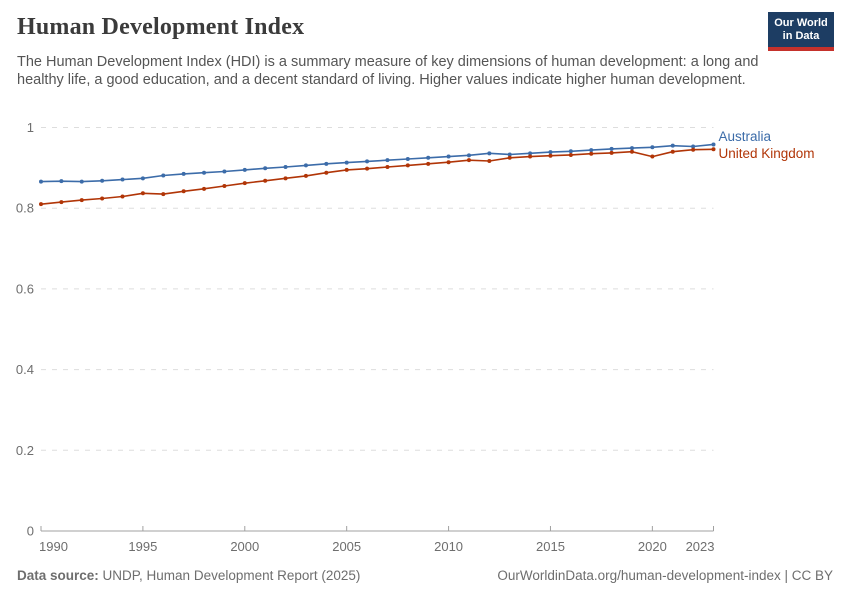  What do you see at coordinates (25, 369) in the screenshot?
I see `y-axis-tick-label: 0.4` at bounding box center [25, 369].